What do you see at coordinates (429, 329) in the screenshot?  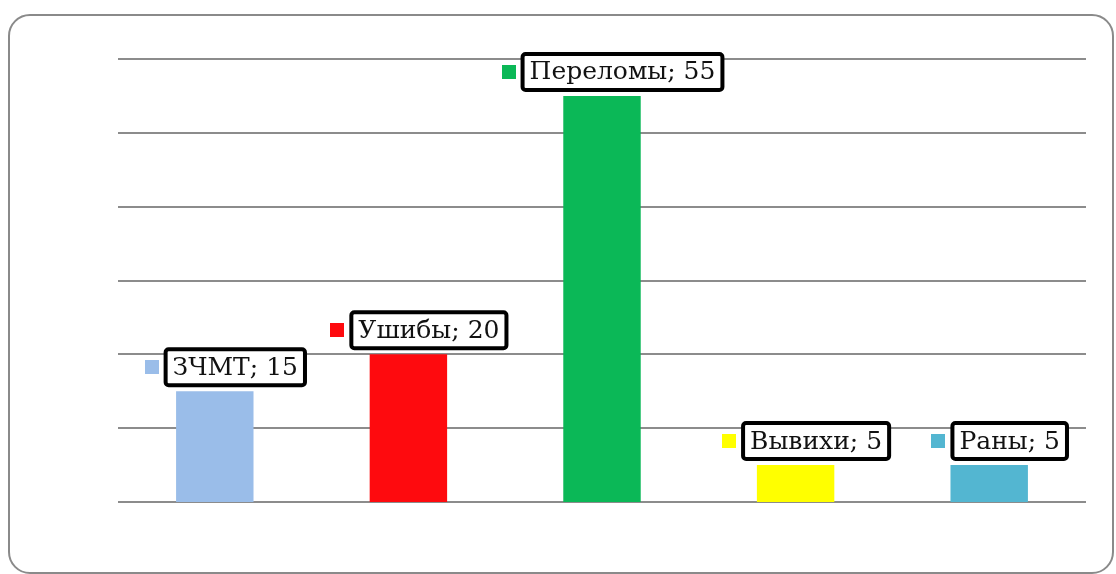 I see `data-label: Ушибы; 20` at bounding box center [429, 329].